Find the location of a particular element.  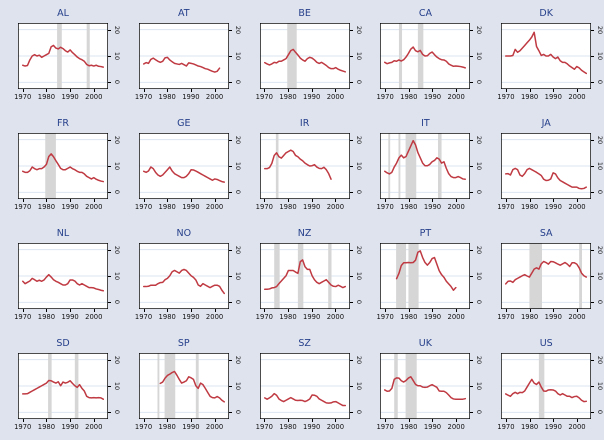

subplot-title: US is located at coordinates (546, 343).